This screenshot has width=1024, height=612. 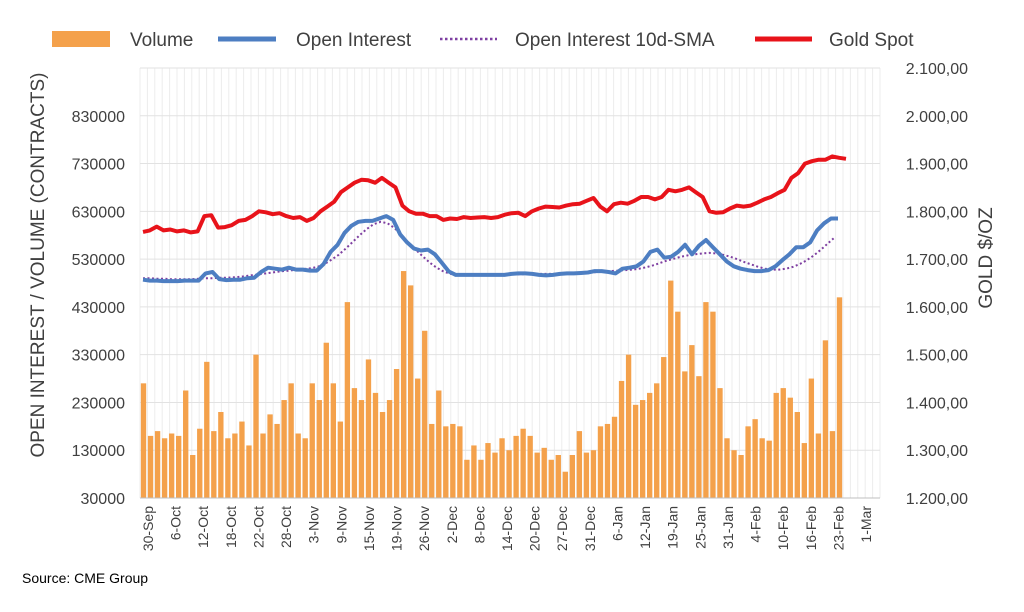 I want to click on right-tick-label: 1.900,00, so click(x=937, y=165).